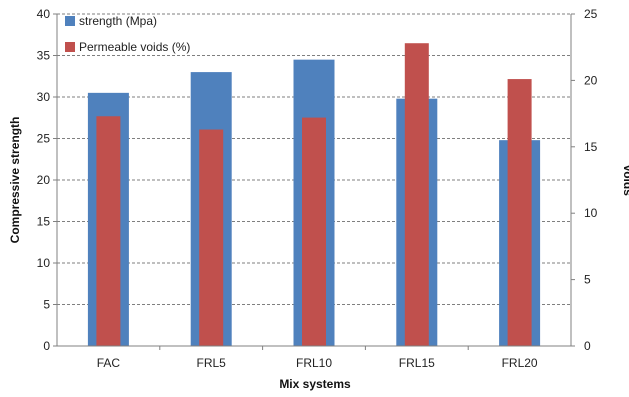 The height and width of the screenshot is (397, 629). I want to click on x-axis-ticks: FAC FRL5 FRL10 FRL15 FRL20, so click(317, 358).